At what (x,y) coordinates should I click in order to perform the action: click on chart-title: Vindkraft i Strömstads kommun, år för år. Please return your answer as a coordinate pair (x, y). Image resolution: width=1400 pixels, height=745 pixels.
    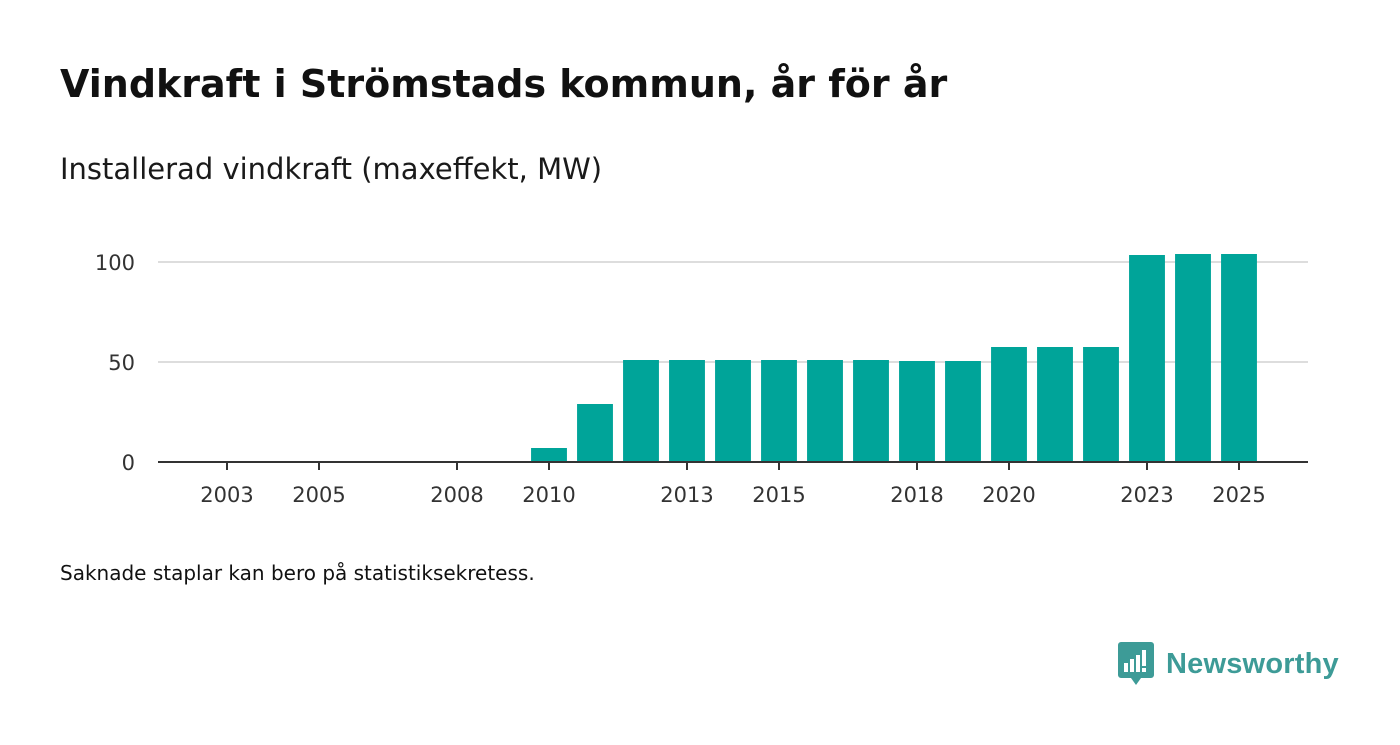
    Looking at the image, I should click on (504, 84).